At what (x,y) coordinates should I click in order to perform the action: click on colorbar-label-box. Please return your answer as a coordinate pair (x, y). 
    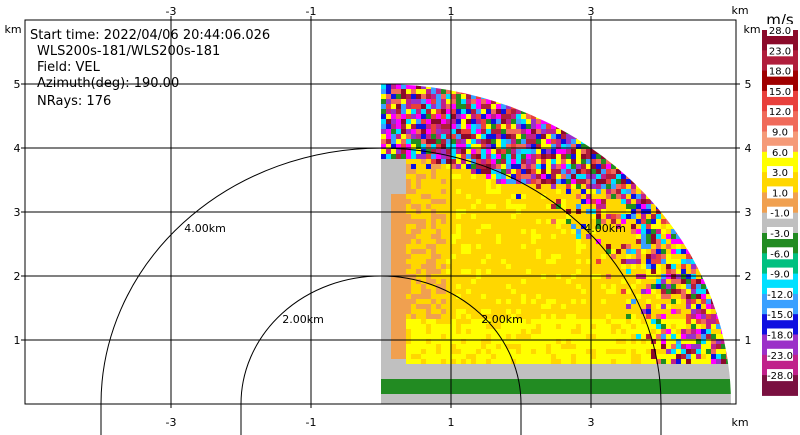
    Looking at the image, I should click on (780, 253).